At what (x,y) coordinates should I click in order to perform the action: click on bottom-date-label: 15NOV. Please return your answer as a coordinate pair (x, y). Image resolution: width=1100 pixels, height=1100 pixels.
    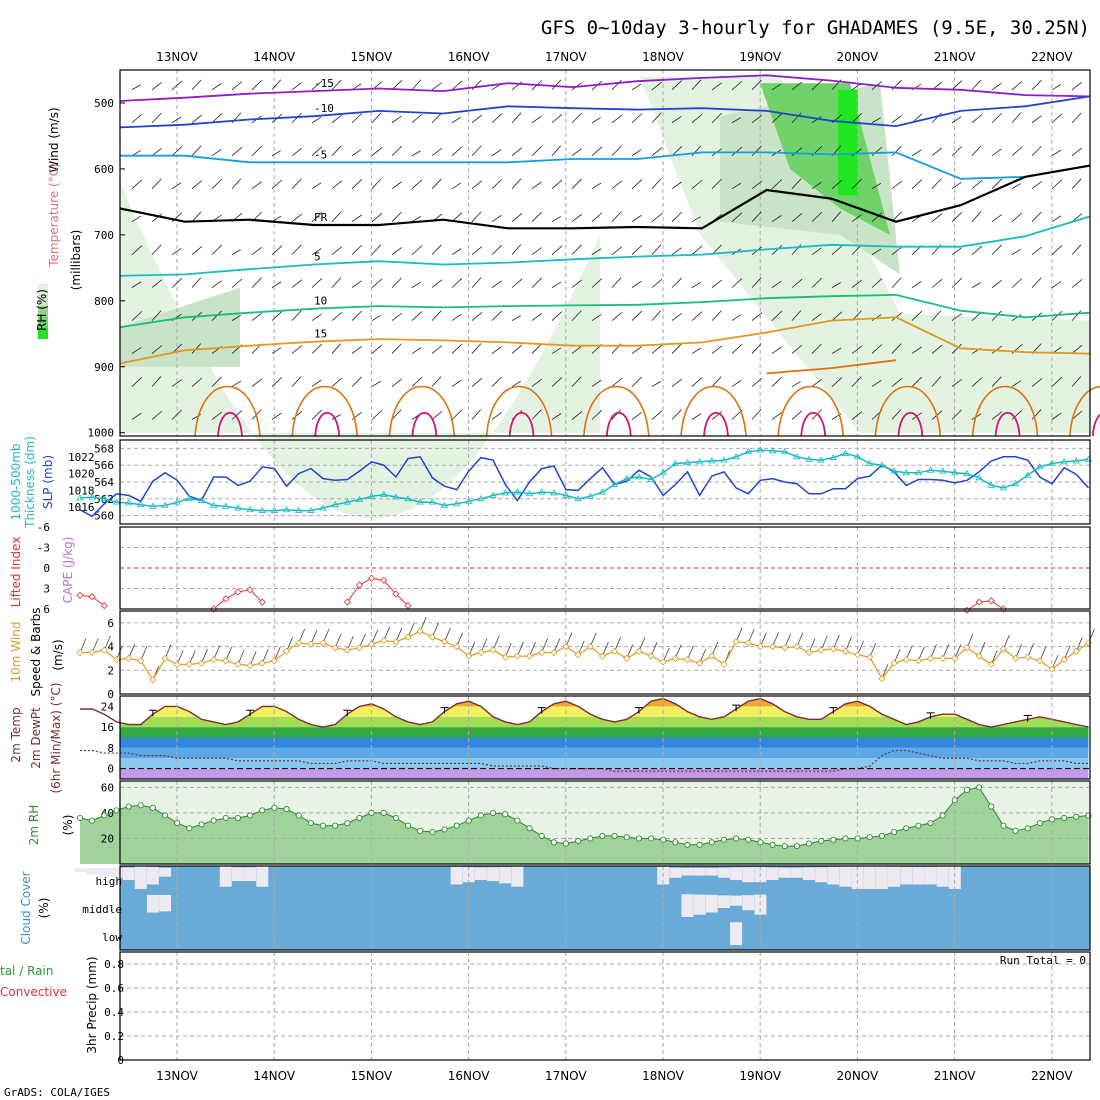
    Looking at the image, I should click on (372, 1076).